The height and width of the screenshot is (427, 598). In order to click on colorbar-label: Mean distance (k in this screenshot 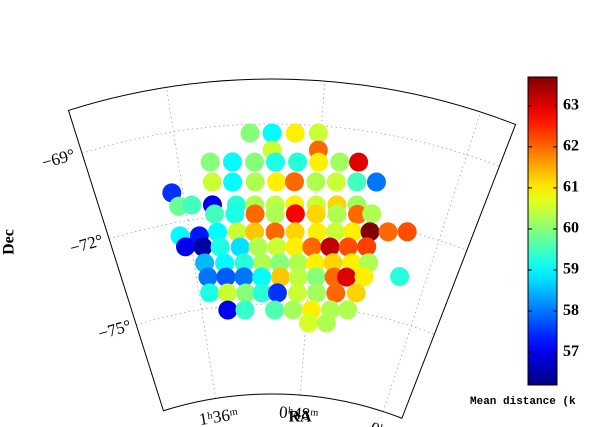, I will do `click(523, 402)`.